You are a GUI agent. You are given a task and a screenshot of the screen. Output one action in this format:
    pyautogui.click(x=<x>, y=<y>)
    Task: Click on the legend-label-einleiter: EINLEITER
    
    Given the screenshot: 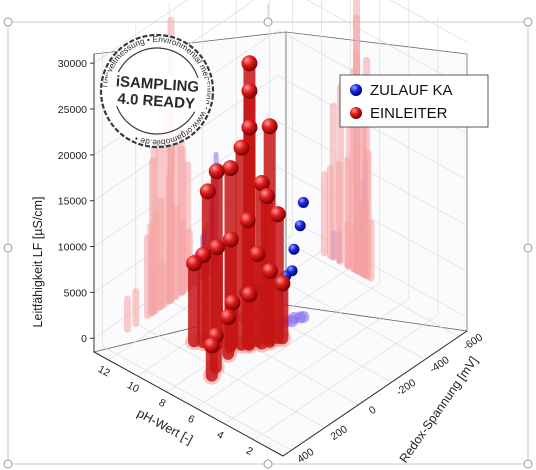 What is the action you would take?
    pyautogui.click(x=409, y=113)
    